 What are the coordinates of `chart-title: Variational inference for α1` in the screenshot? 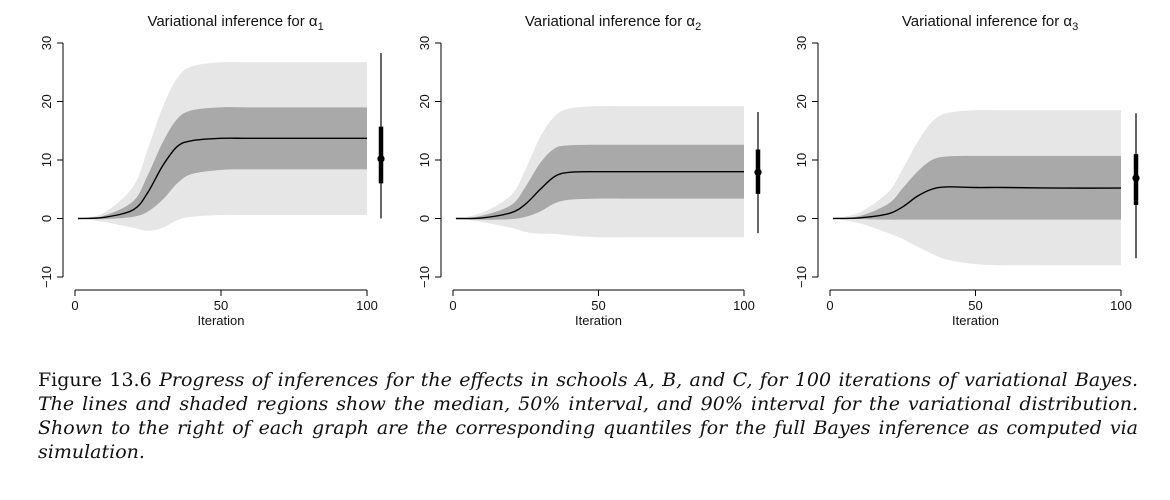 It's located at (235, 23).